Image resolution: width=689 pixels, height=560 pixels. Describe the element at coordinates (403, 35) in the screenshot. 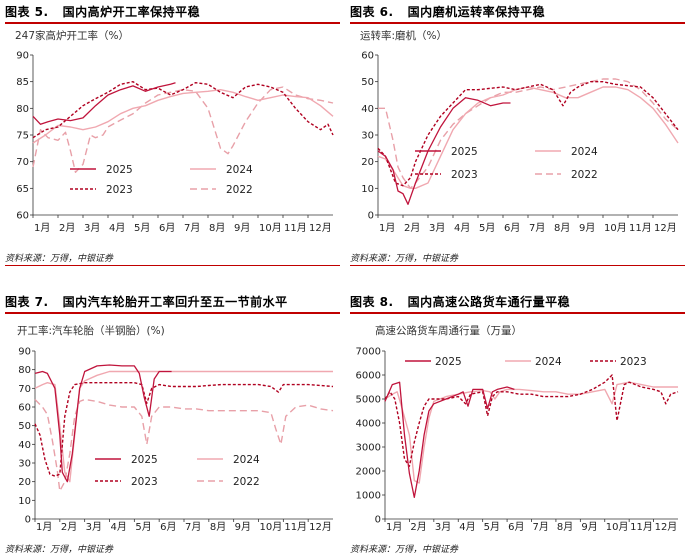

I see `unit-label: 运转率:磨机（%）` at that location.